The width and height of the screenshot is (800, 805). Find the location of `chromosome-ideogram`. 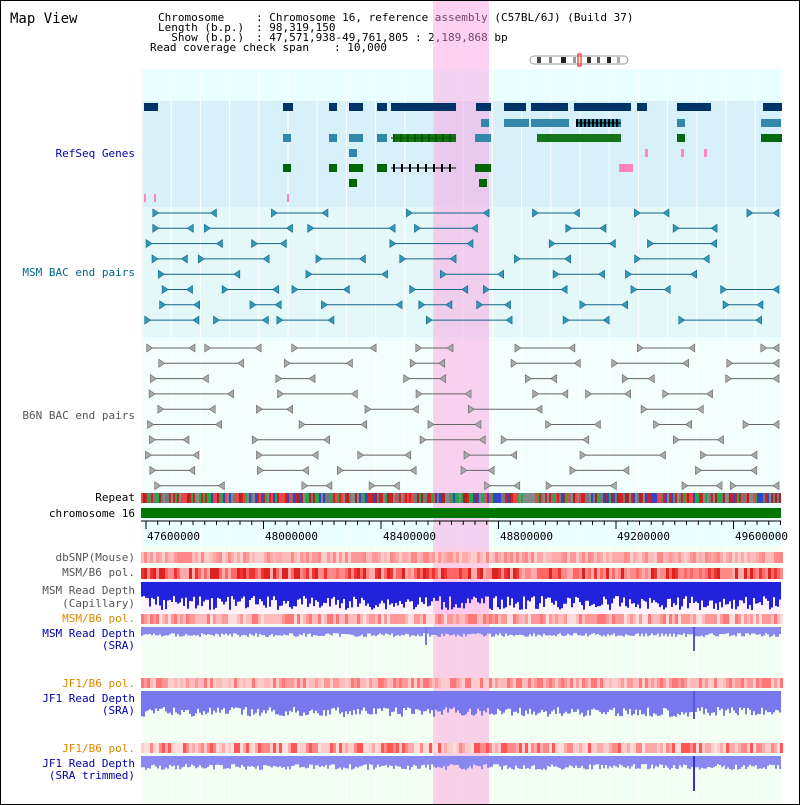

chromosome-ideogram is located at coordinates (580, 60).